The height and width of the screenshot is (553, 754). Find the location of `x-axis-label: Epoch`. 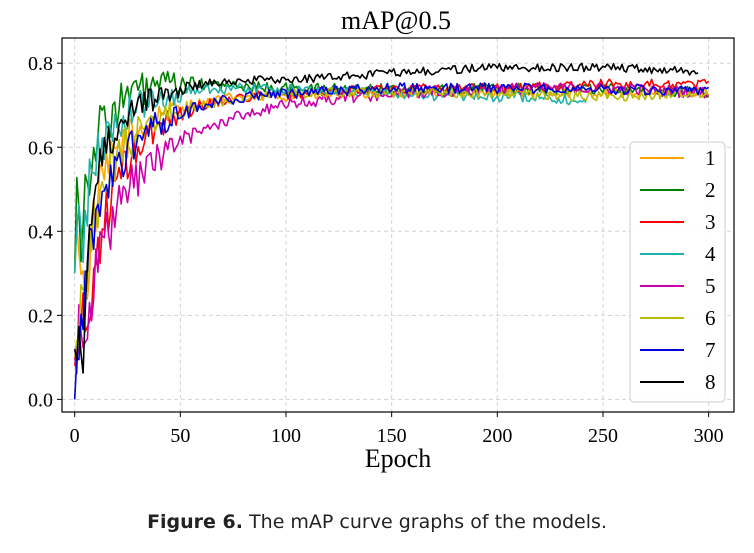

x-axis-label: Epoch is located at coordinates (398, 458).